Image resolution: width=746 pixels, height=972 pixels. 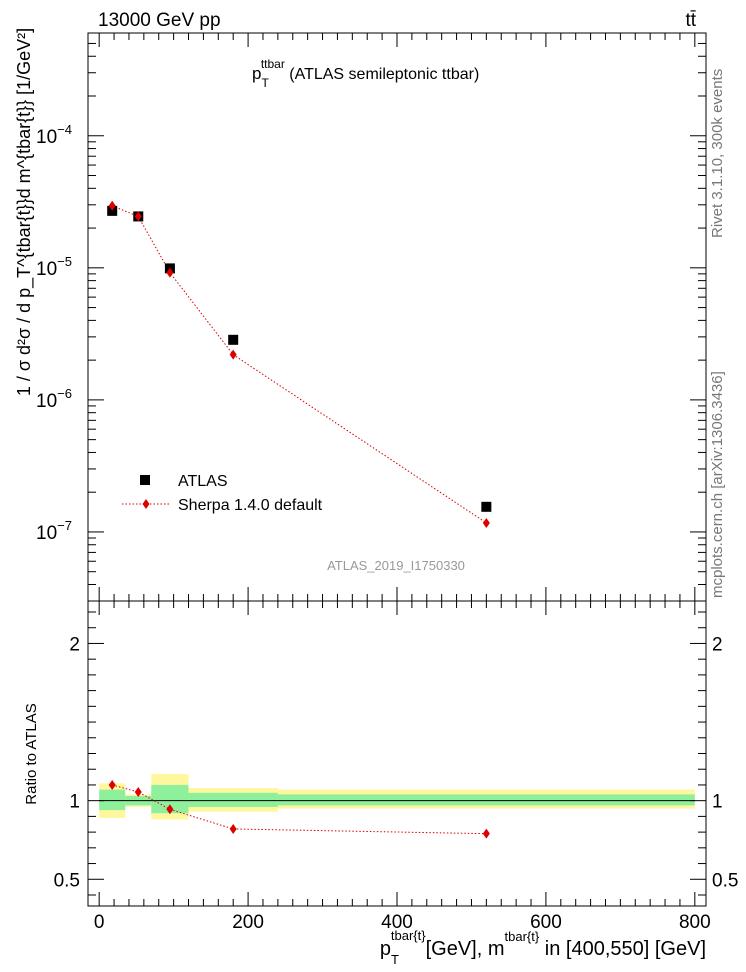 What do you see at coordinates (248, 922) in the screenshot?
I see `x-tick-label: 200` at bounding box center [248, 922].